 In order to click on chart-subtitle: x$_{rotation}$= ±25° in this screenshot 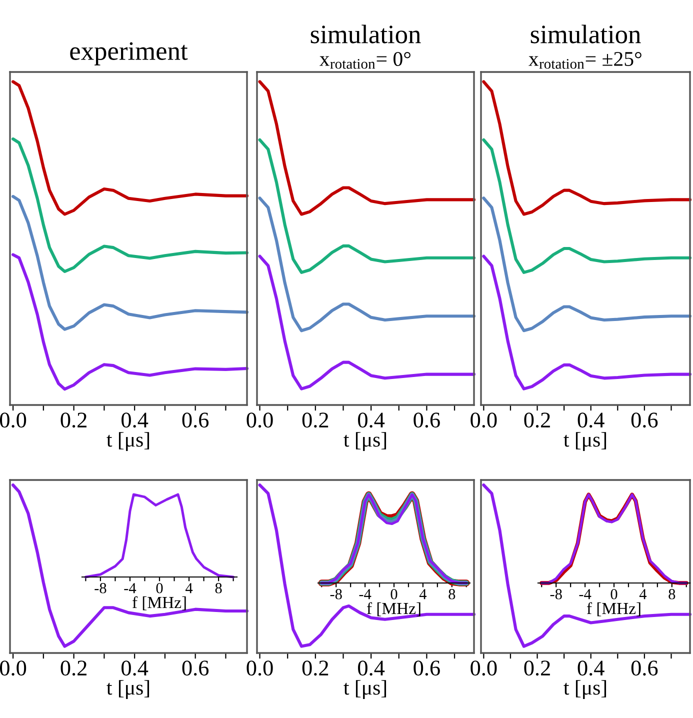, I will do `click(585, 60)`.